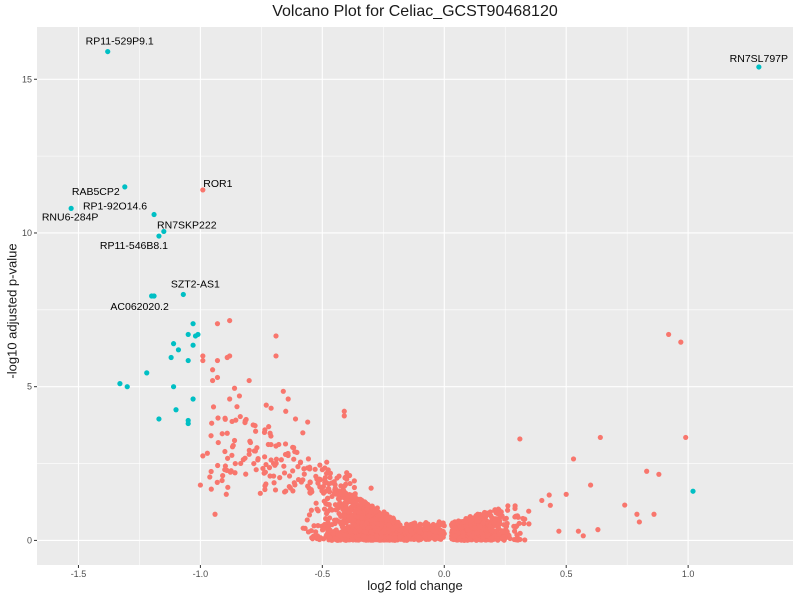 Image resolution: width=800 pixels, height=600 pixels. What do you see at coordinates (415, 585) in the screenshot?
I see `x-axis-label: log2 fold change` at bounding box center [415, 585].